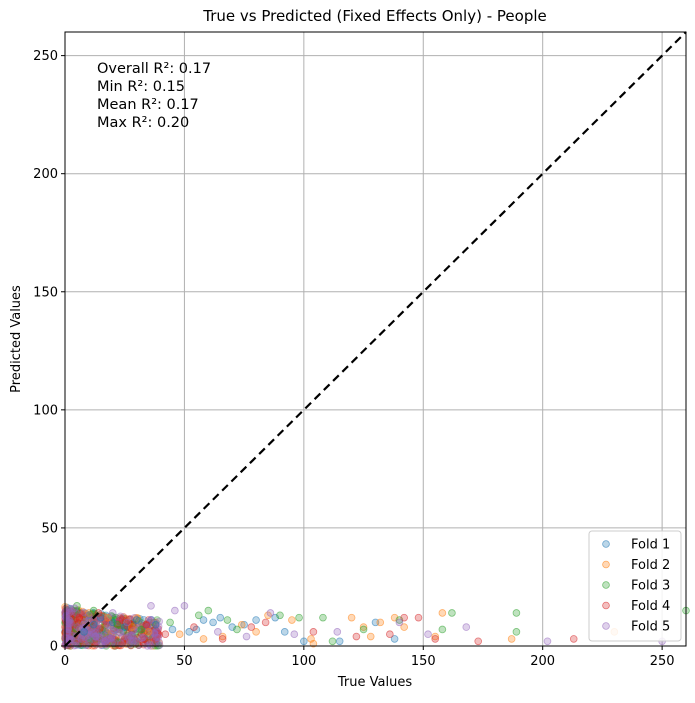  Describe the element at coordinates (49, 528) in the screenshot. I see `y-tick-label: 50` at that location.